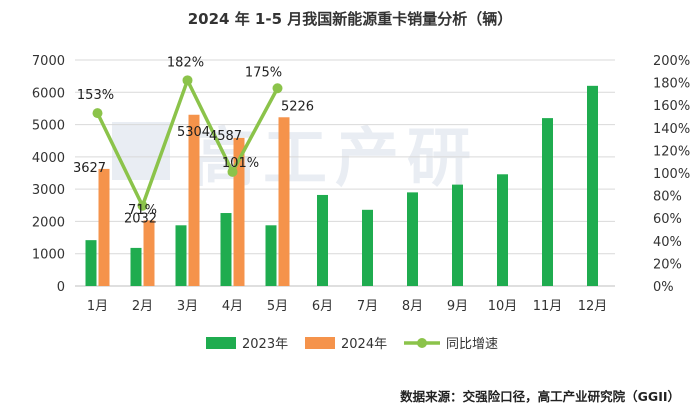  Describe the element at coordinates (240, 163) in the screenshot. I see `data-label-yoy: 101%` at that location.